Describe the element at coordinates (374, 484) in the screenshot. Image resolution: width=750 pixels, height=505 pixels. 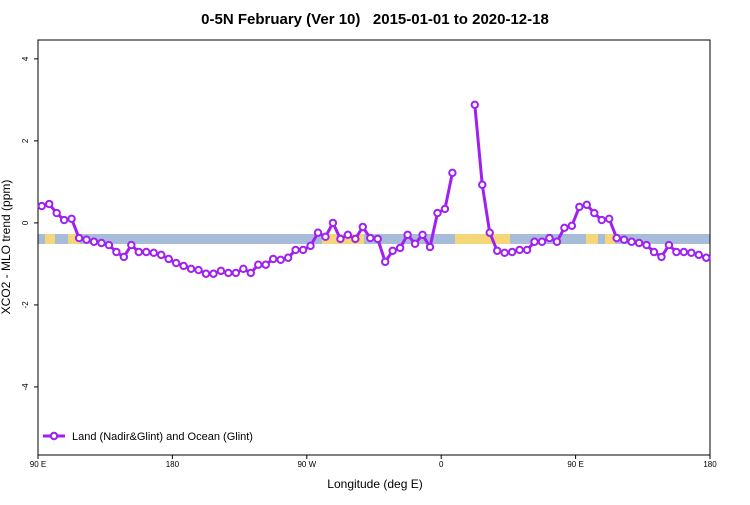
I see `x-axis-label: Longitude (deg E)` at that location.